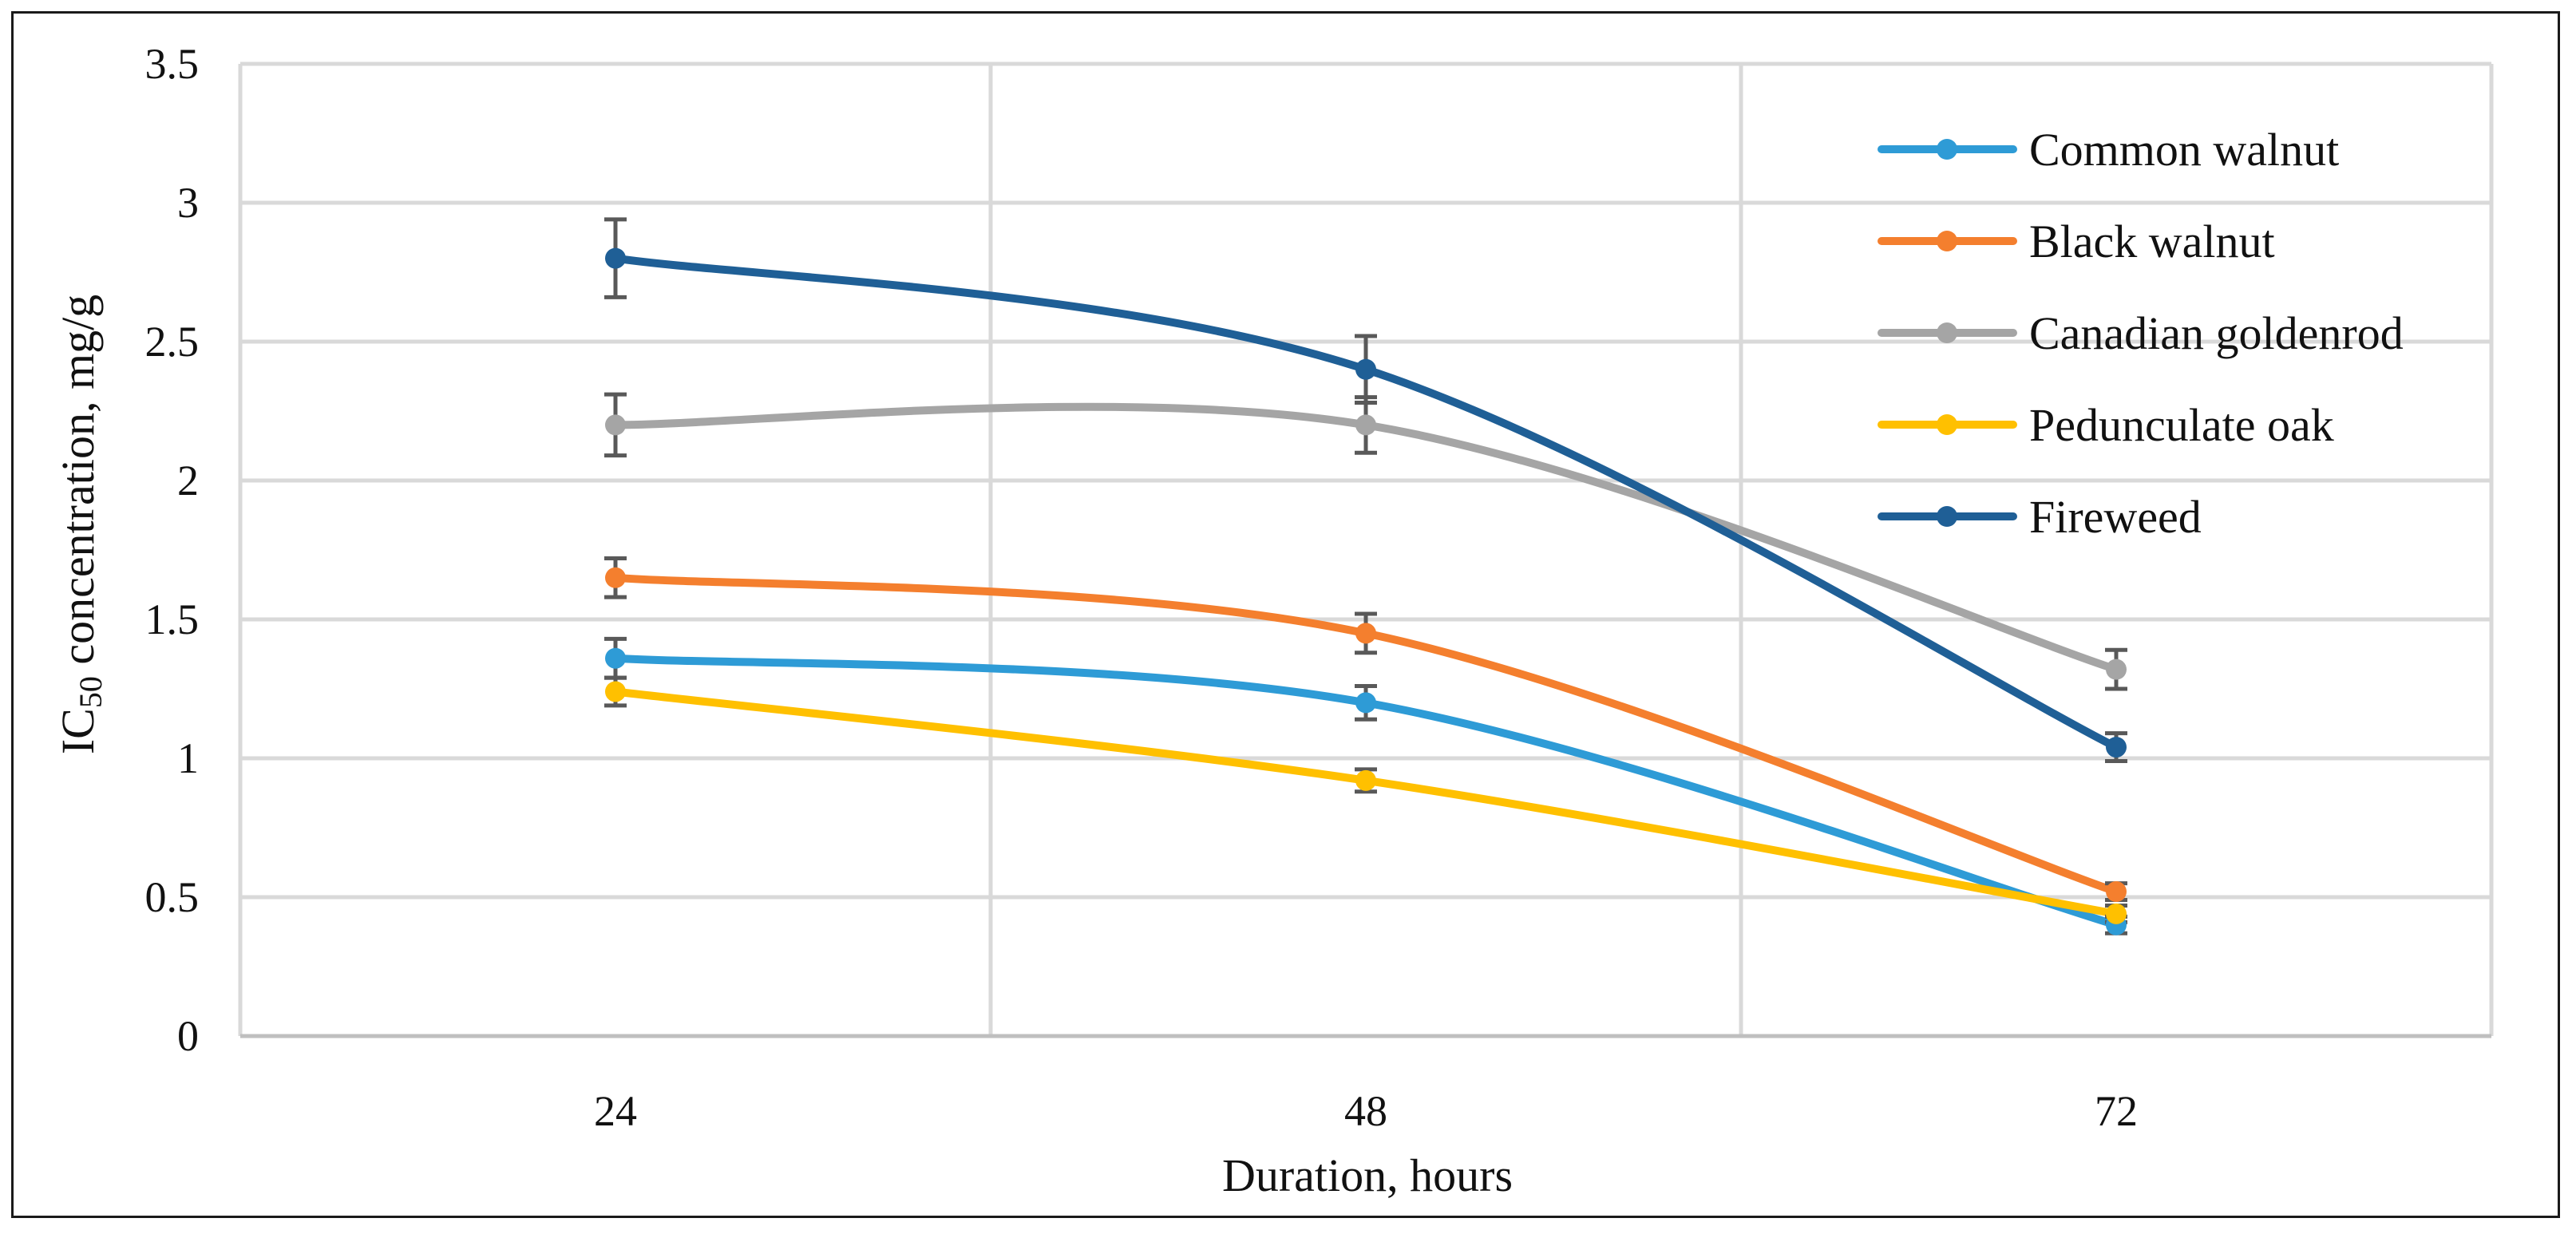 The height and width of the screenshot is (1234, 2576). I want to click on legend-label-canadian-goldenrod: Canadian goldenrod, so click(2216, 333).